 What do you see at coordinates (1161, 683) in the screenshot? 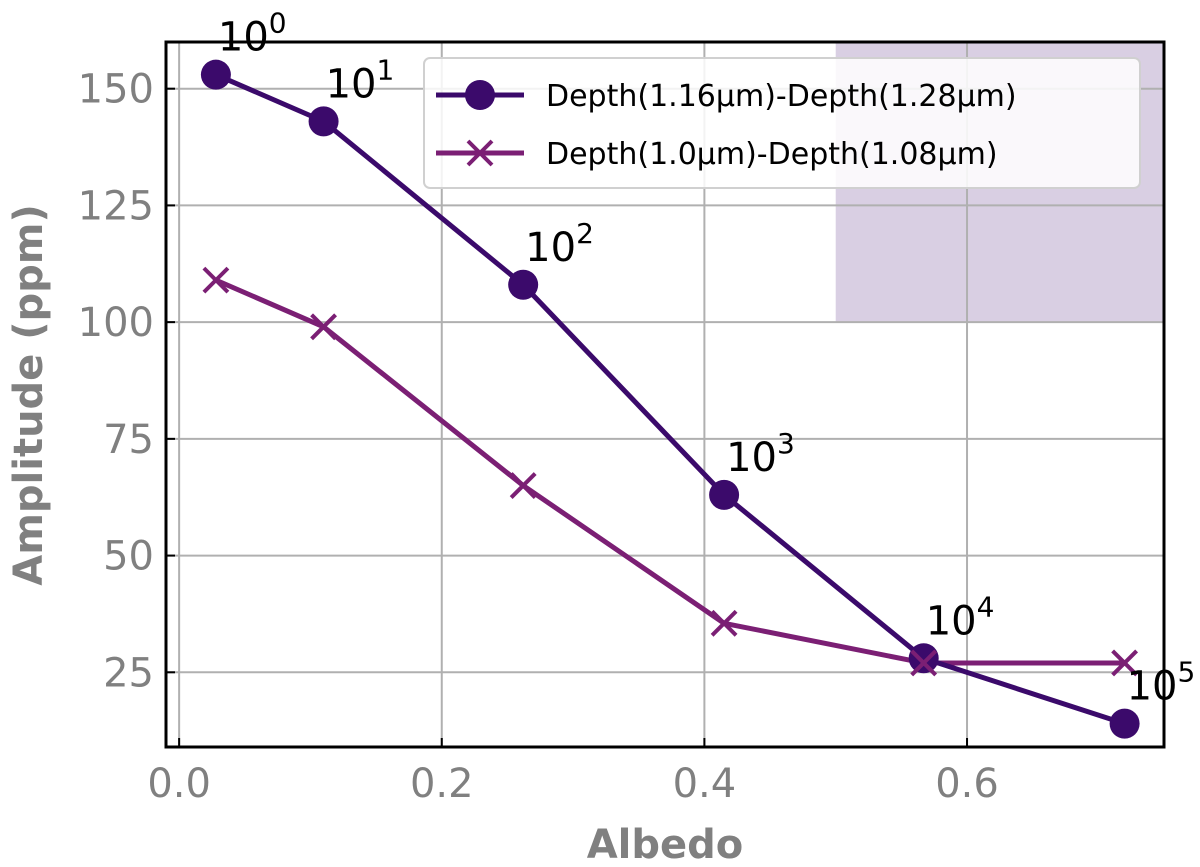
I see `point-label: 105` at bounding box center [1161, 683].